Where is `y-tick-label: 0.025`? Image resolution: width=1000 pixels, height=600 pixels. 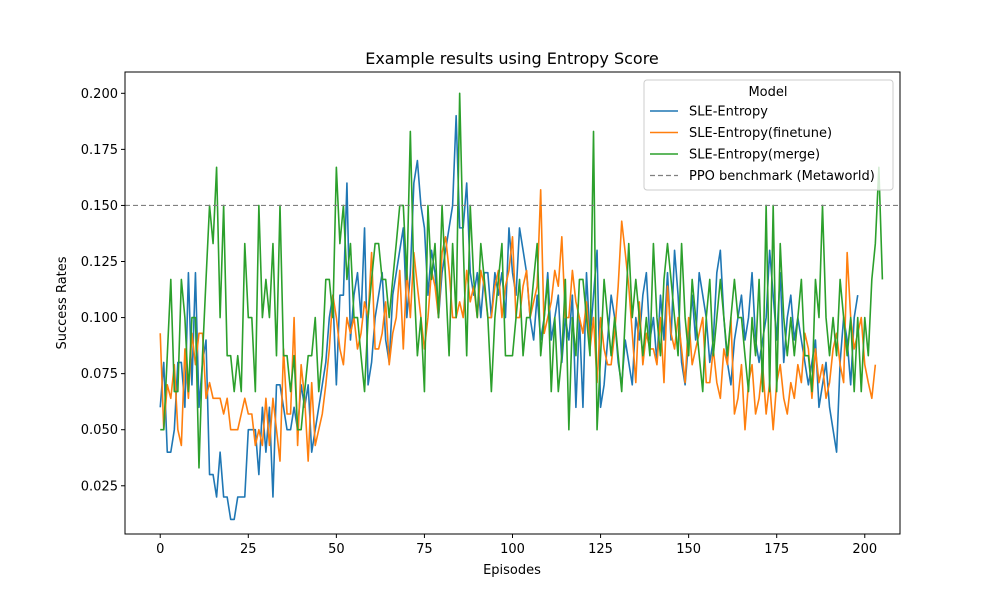
y-tick-label: 0.025 is located at coordinates (99, 486).